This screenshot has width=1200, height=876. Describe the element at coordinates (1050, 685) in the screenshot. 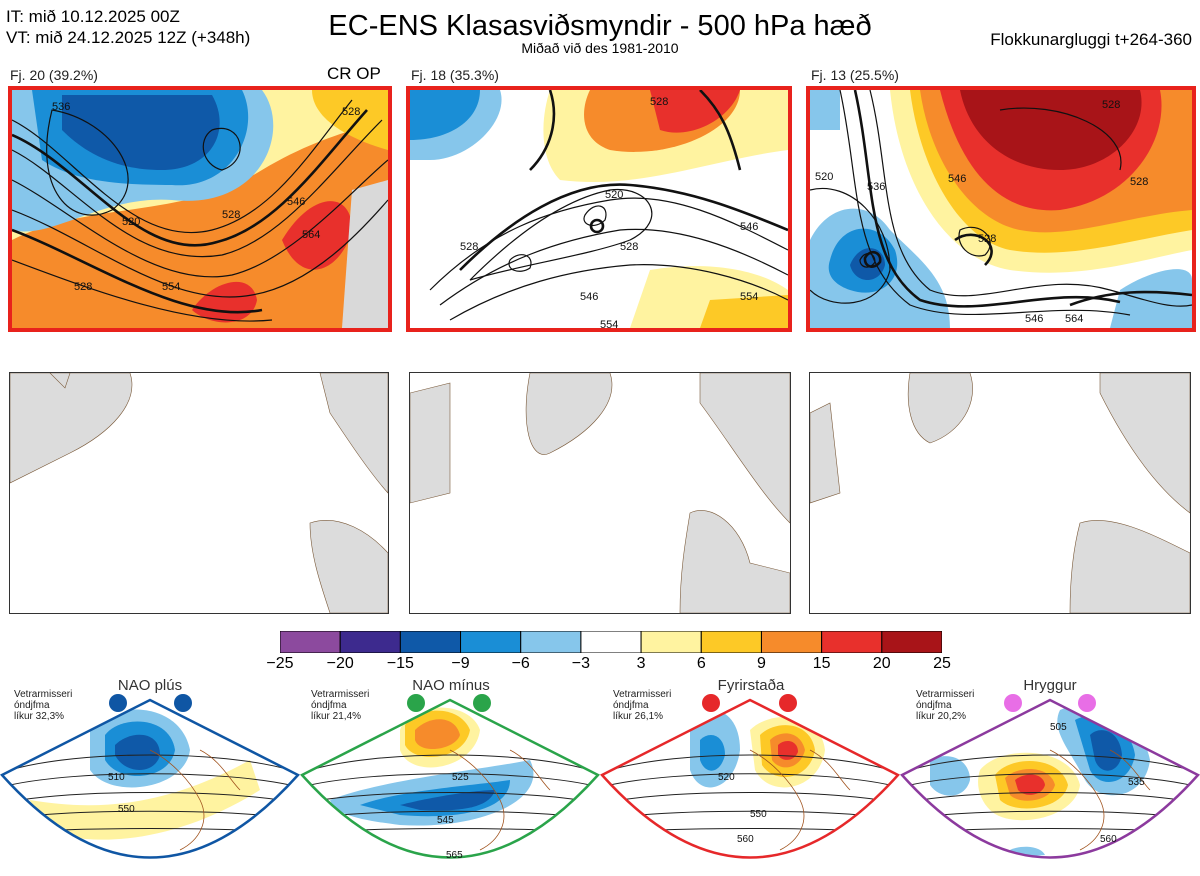

I see `regime-4-name: Hryggur` at that location.